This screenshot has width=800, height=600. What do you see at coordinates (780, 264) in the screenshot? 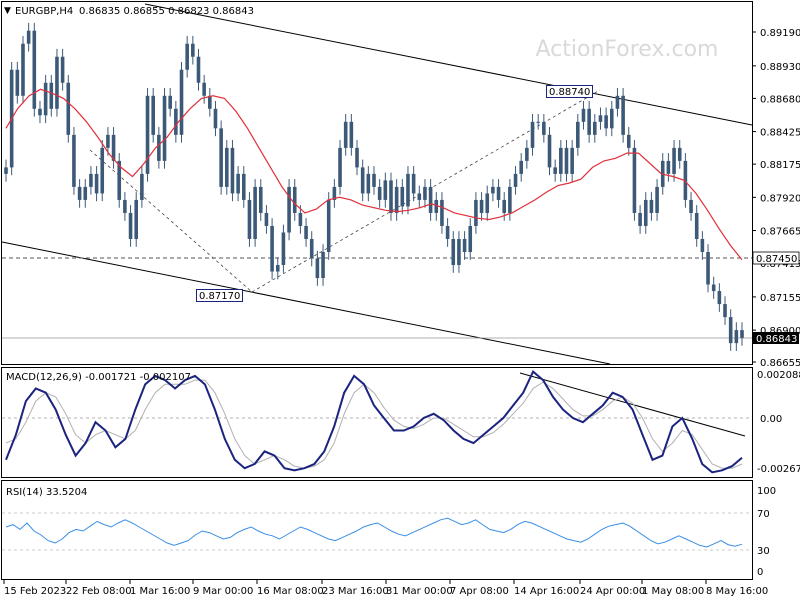
I see `price-tick-label: 0.87415` at bounding box center [780, 264].